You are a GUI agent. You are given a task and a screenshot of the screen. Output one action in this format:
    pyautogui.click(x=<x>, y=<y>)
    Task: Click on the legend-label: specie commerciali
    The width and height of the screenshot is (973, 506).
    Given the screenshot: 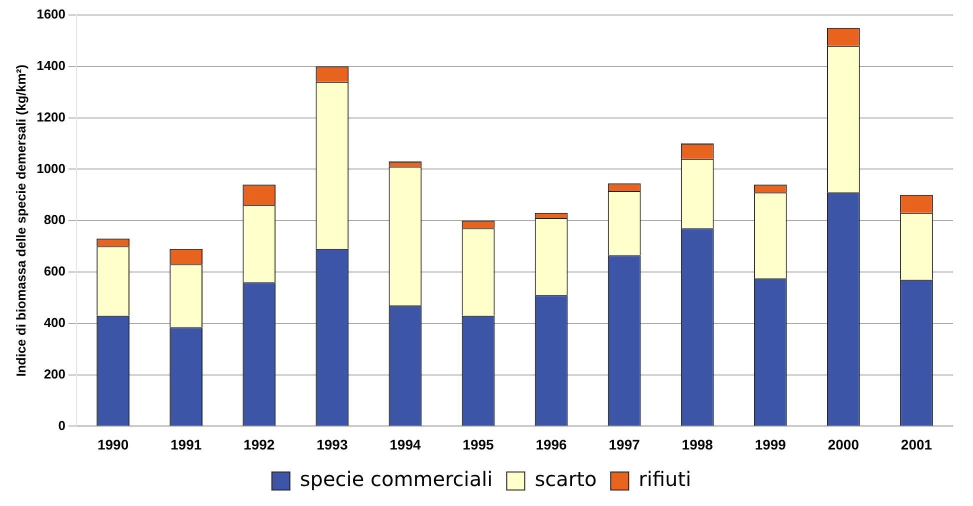 What is the action you would take?
    pyautogui.click(x=396, y=479)
    